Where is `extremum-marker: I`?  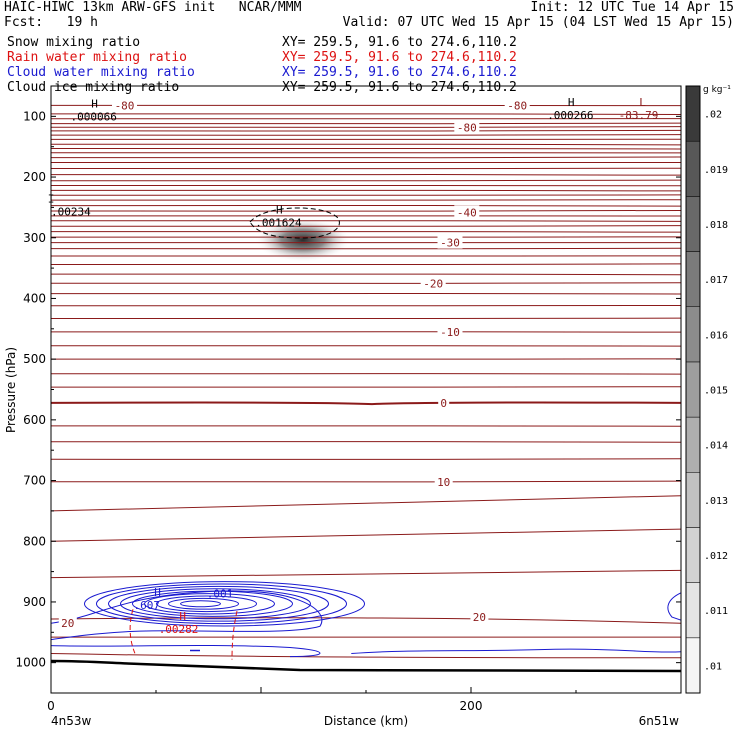 extremum-marker: I is located at coordinates (51, 199).